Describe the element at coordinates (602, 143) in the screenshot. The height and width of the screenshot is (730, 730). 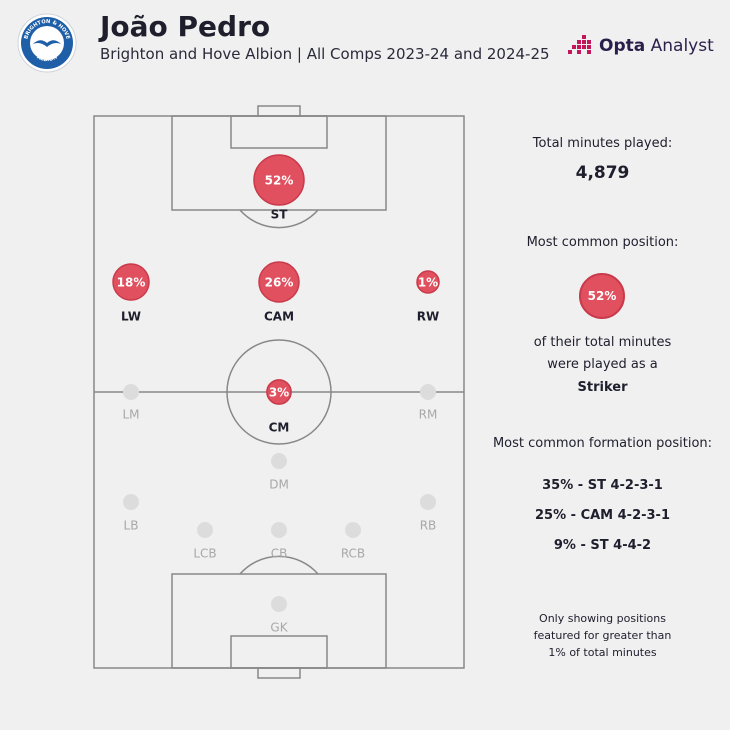
I see `total-minutes-label: Total minutes played:` at that location.